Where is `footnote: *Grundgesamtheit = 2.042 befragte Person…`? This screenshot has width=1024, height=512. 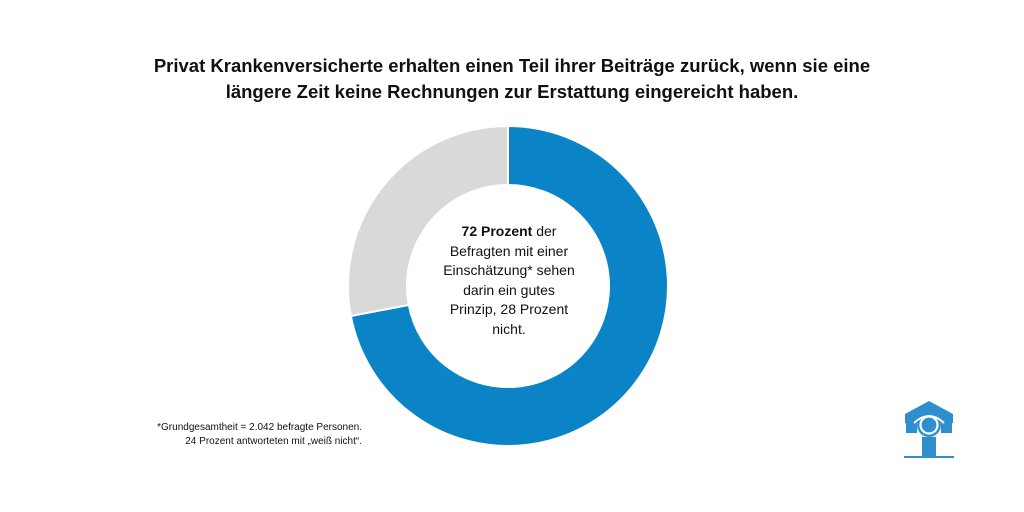 footnote: *Grundgesamtheit = 2.042 befragte Person… is located at coordinates (231, 435).